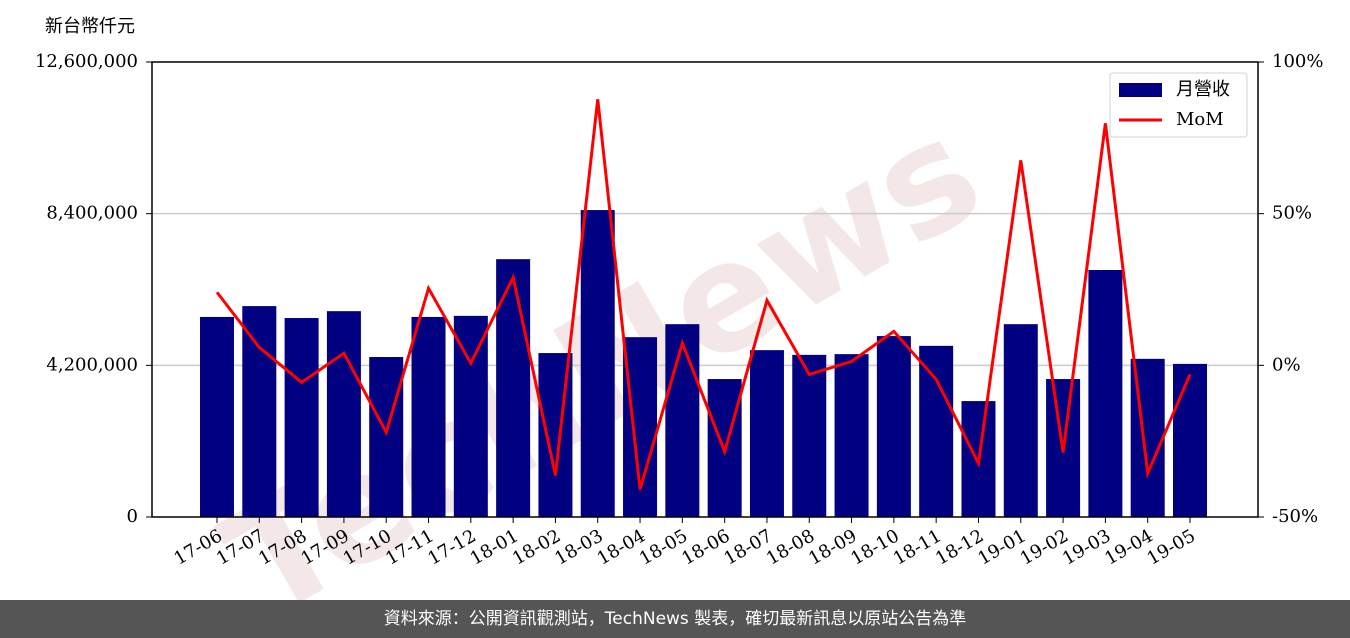  I want to click on footer: 資料來源：公開資訊觀測站，TechNews 製表，確切最新訊息以原站公告為準, so click(675, 619).